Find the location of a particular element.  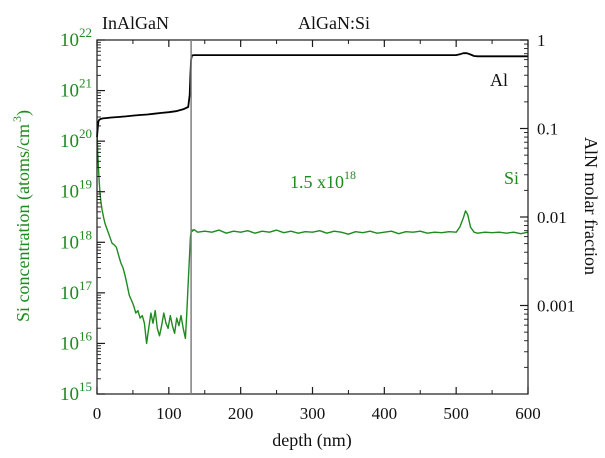

left-axis-title-close: ) is located at coordinates (23, 113).